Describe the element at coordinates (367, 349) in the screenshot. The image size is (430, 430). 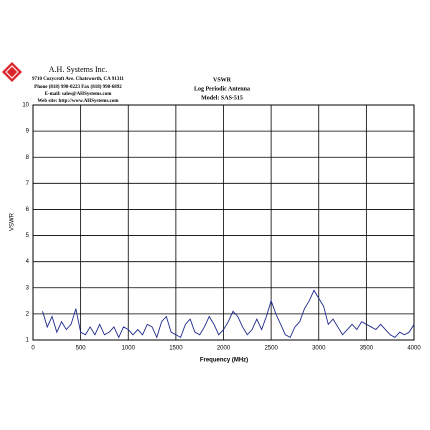
I see `x-tick-label: 3500` at that location.